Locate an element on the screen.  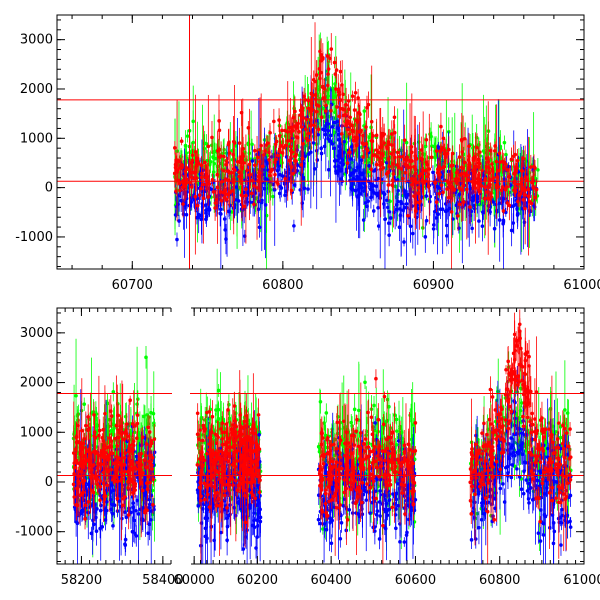
x-tick-label: 60900 is located at coordinates (433, 285).